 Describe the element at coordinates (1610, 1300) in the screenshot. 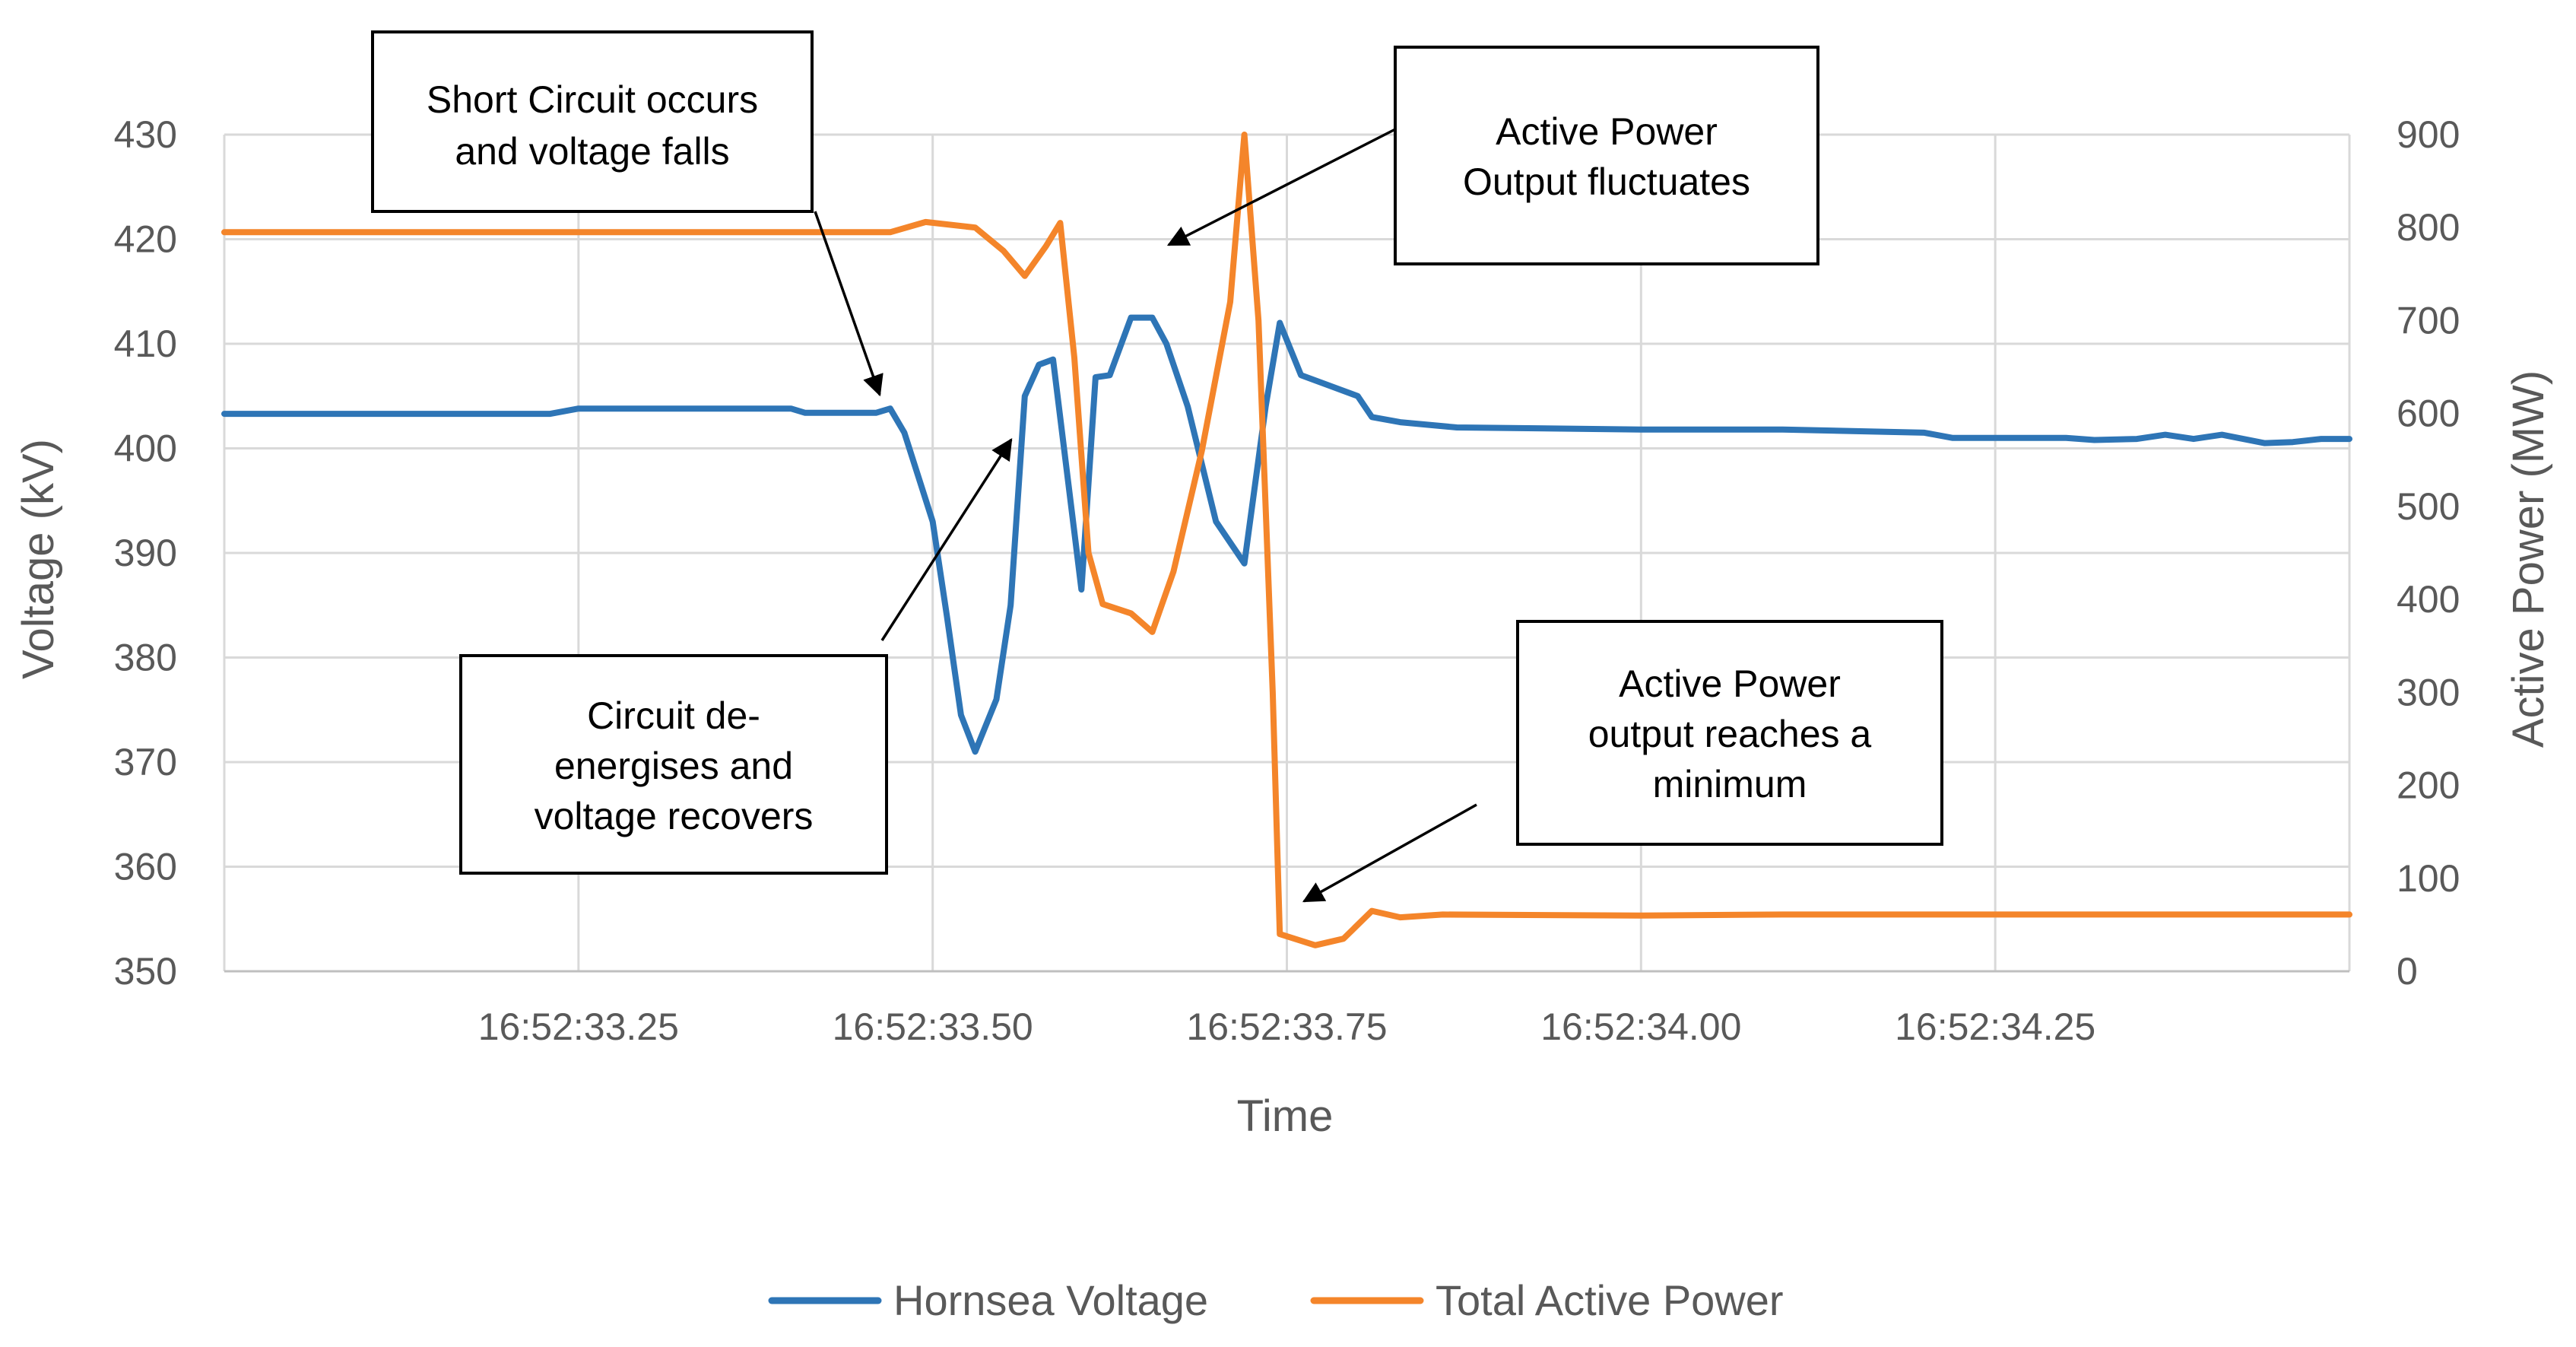

I see `legend-label-total-active-power: Total Active Power` at that location.